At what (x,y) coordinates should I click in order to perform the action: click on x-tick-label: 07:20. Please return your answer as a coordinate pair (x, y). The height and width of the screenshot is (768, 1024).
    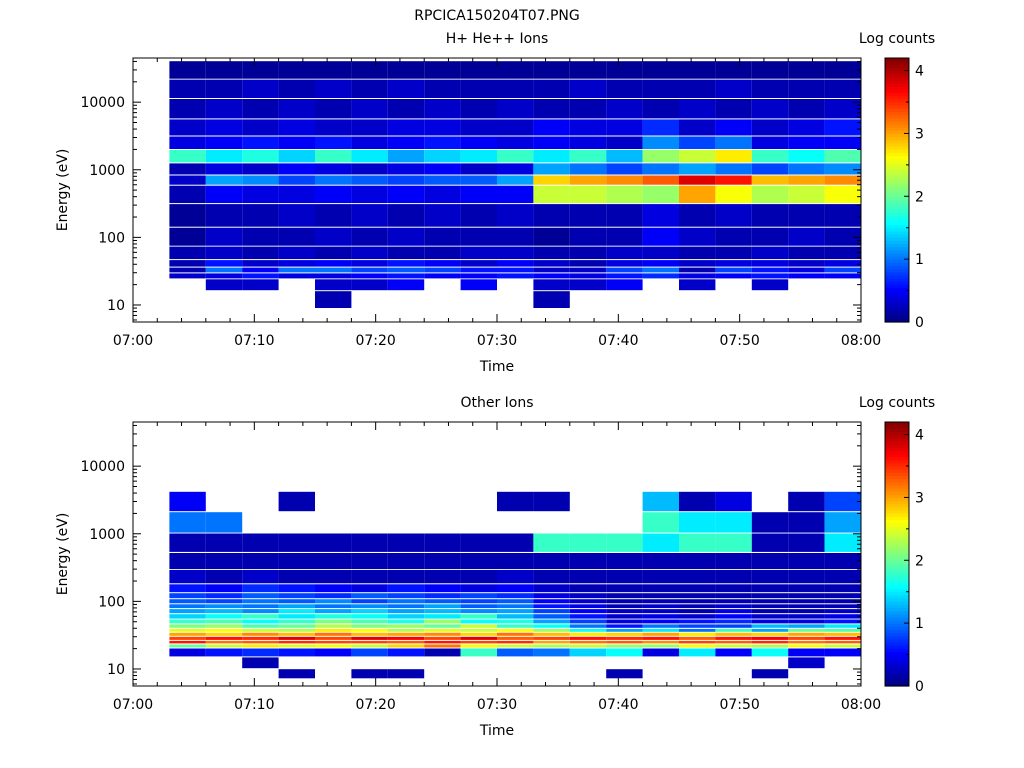
    Looking at the image, I should click on (375, 341).